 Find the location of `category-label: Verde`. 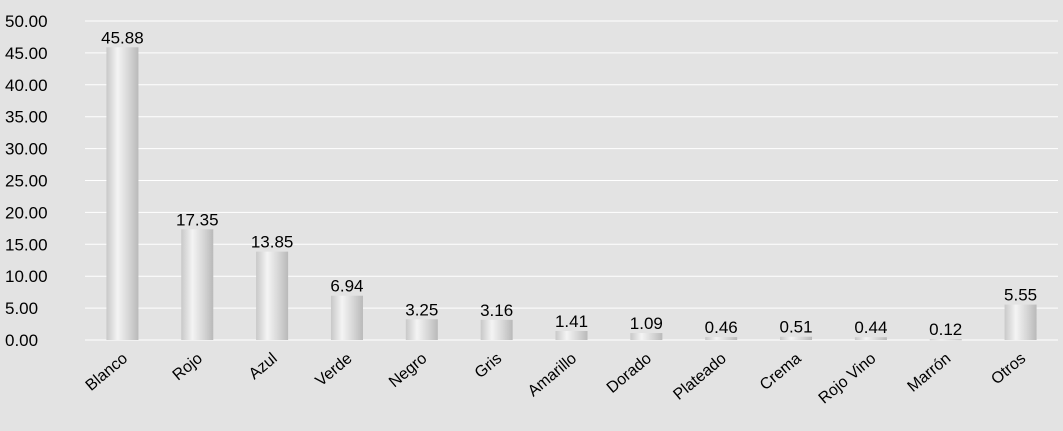

category-label: Verde is located at coordinates (334, 370).